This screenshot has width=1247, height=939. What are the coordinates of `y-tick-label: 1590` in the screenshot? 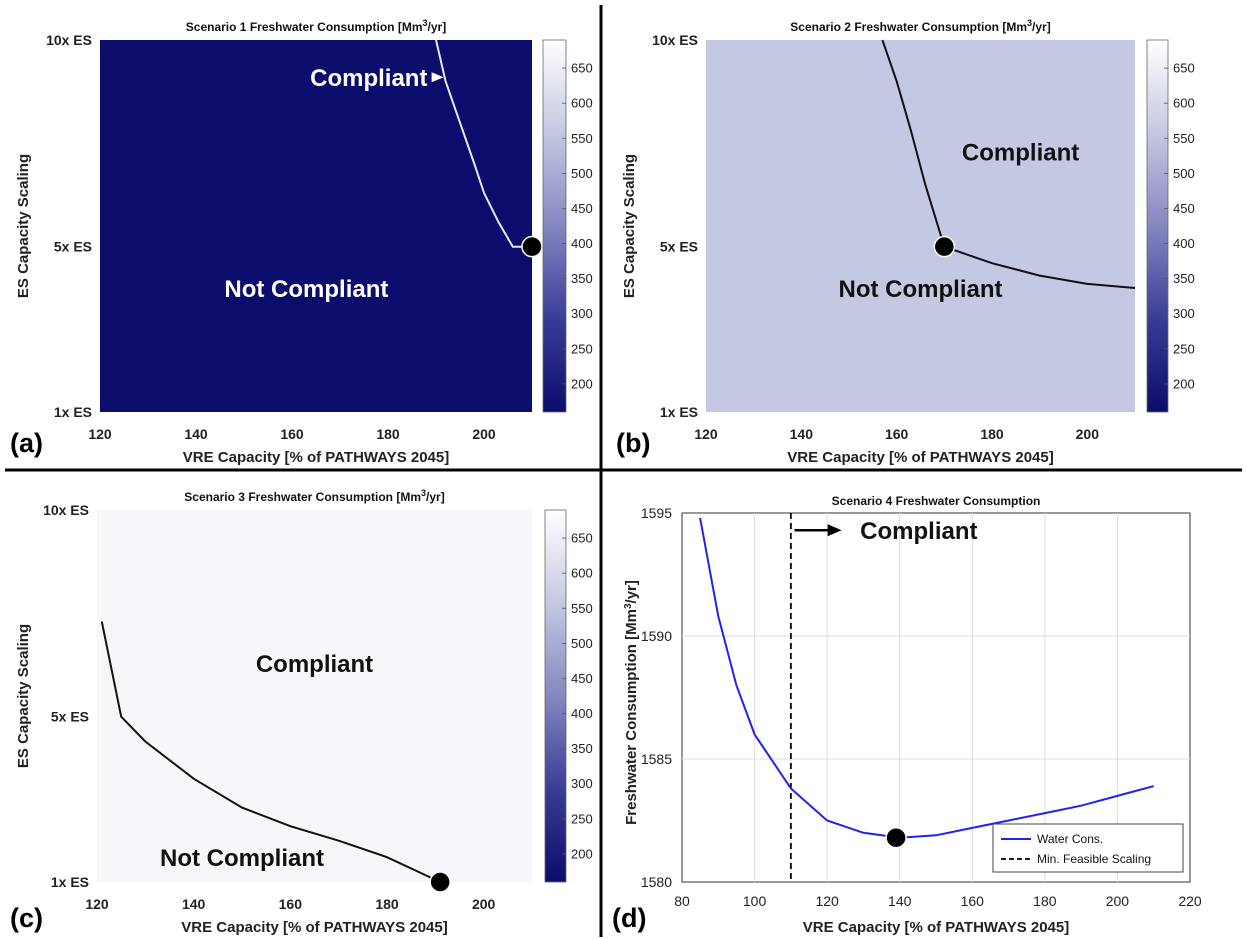 It's located at (656, 636).